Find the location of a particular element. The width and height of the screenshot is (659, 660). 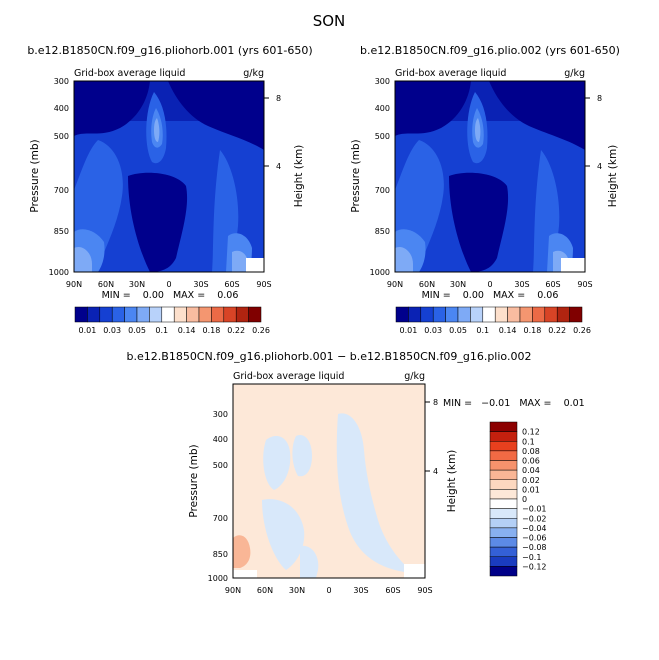

colorbar-label: −0.02 is located at coordinates (534, 518).